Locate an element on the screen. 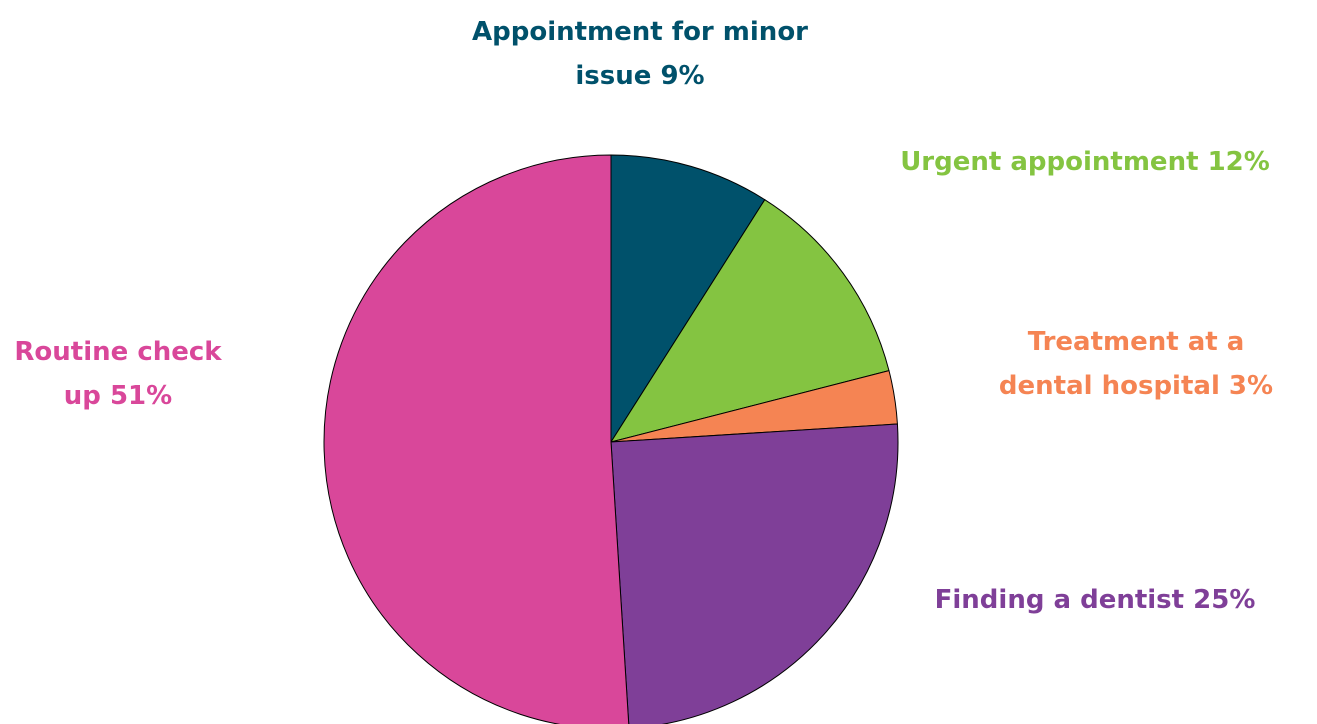 The height and width of the screenshot is (724, 1317). value-label: 25% is located at coordinates (1224, 600).